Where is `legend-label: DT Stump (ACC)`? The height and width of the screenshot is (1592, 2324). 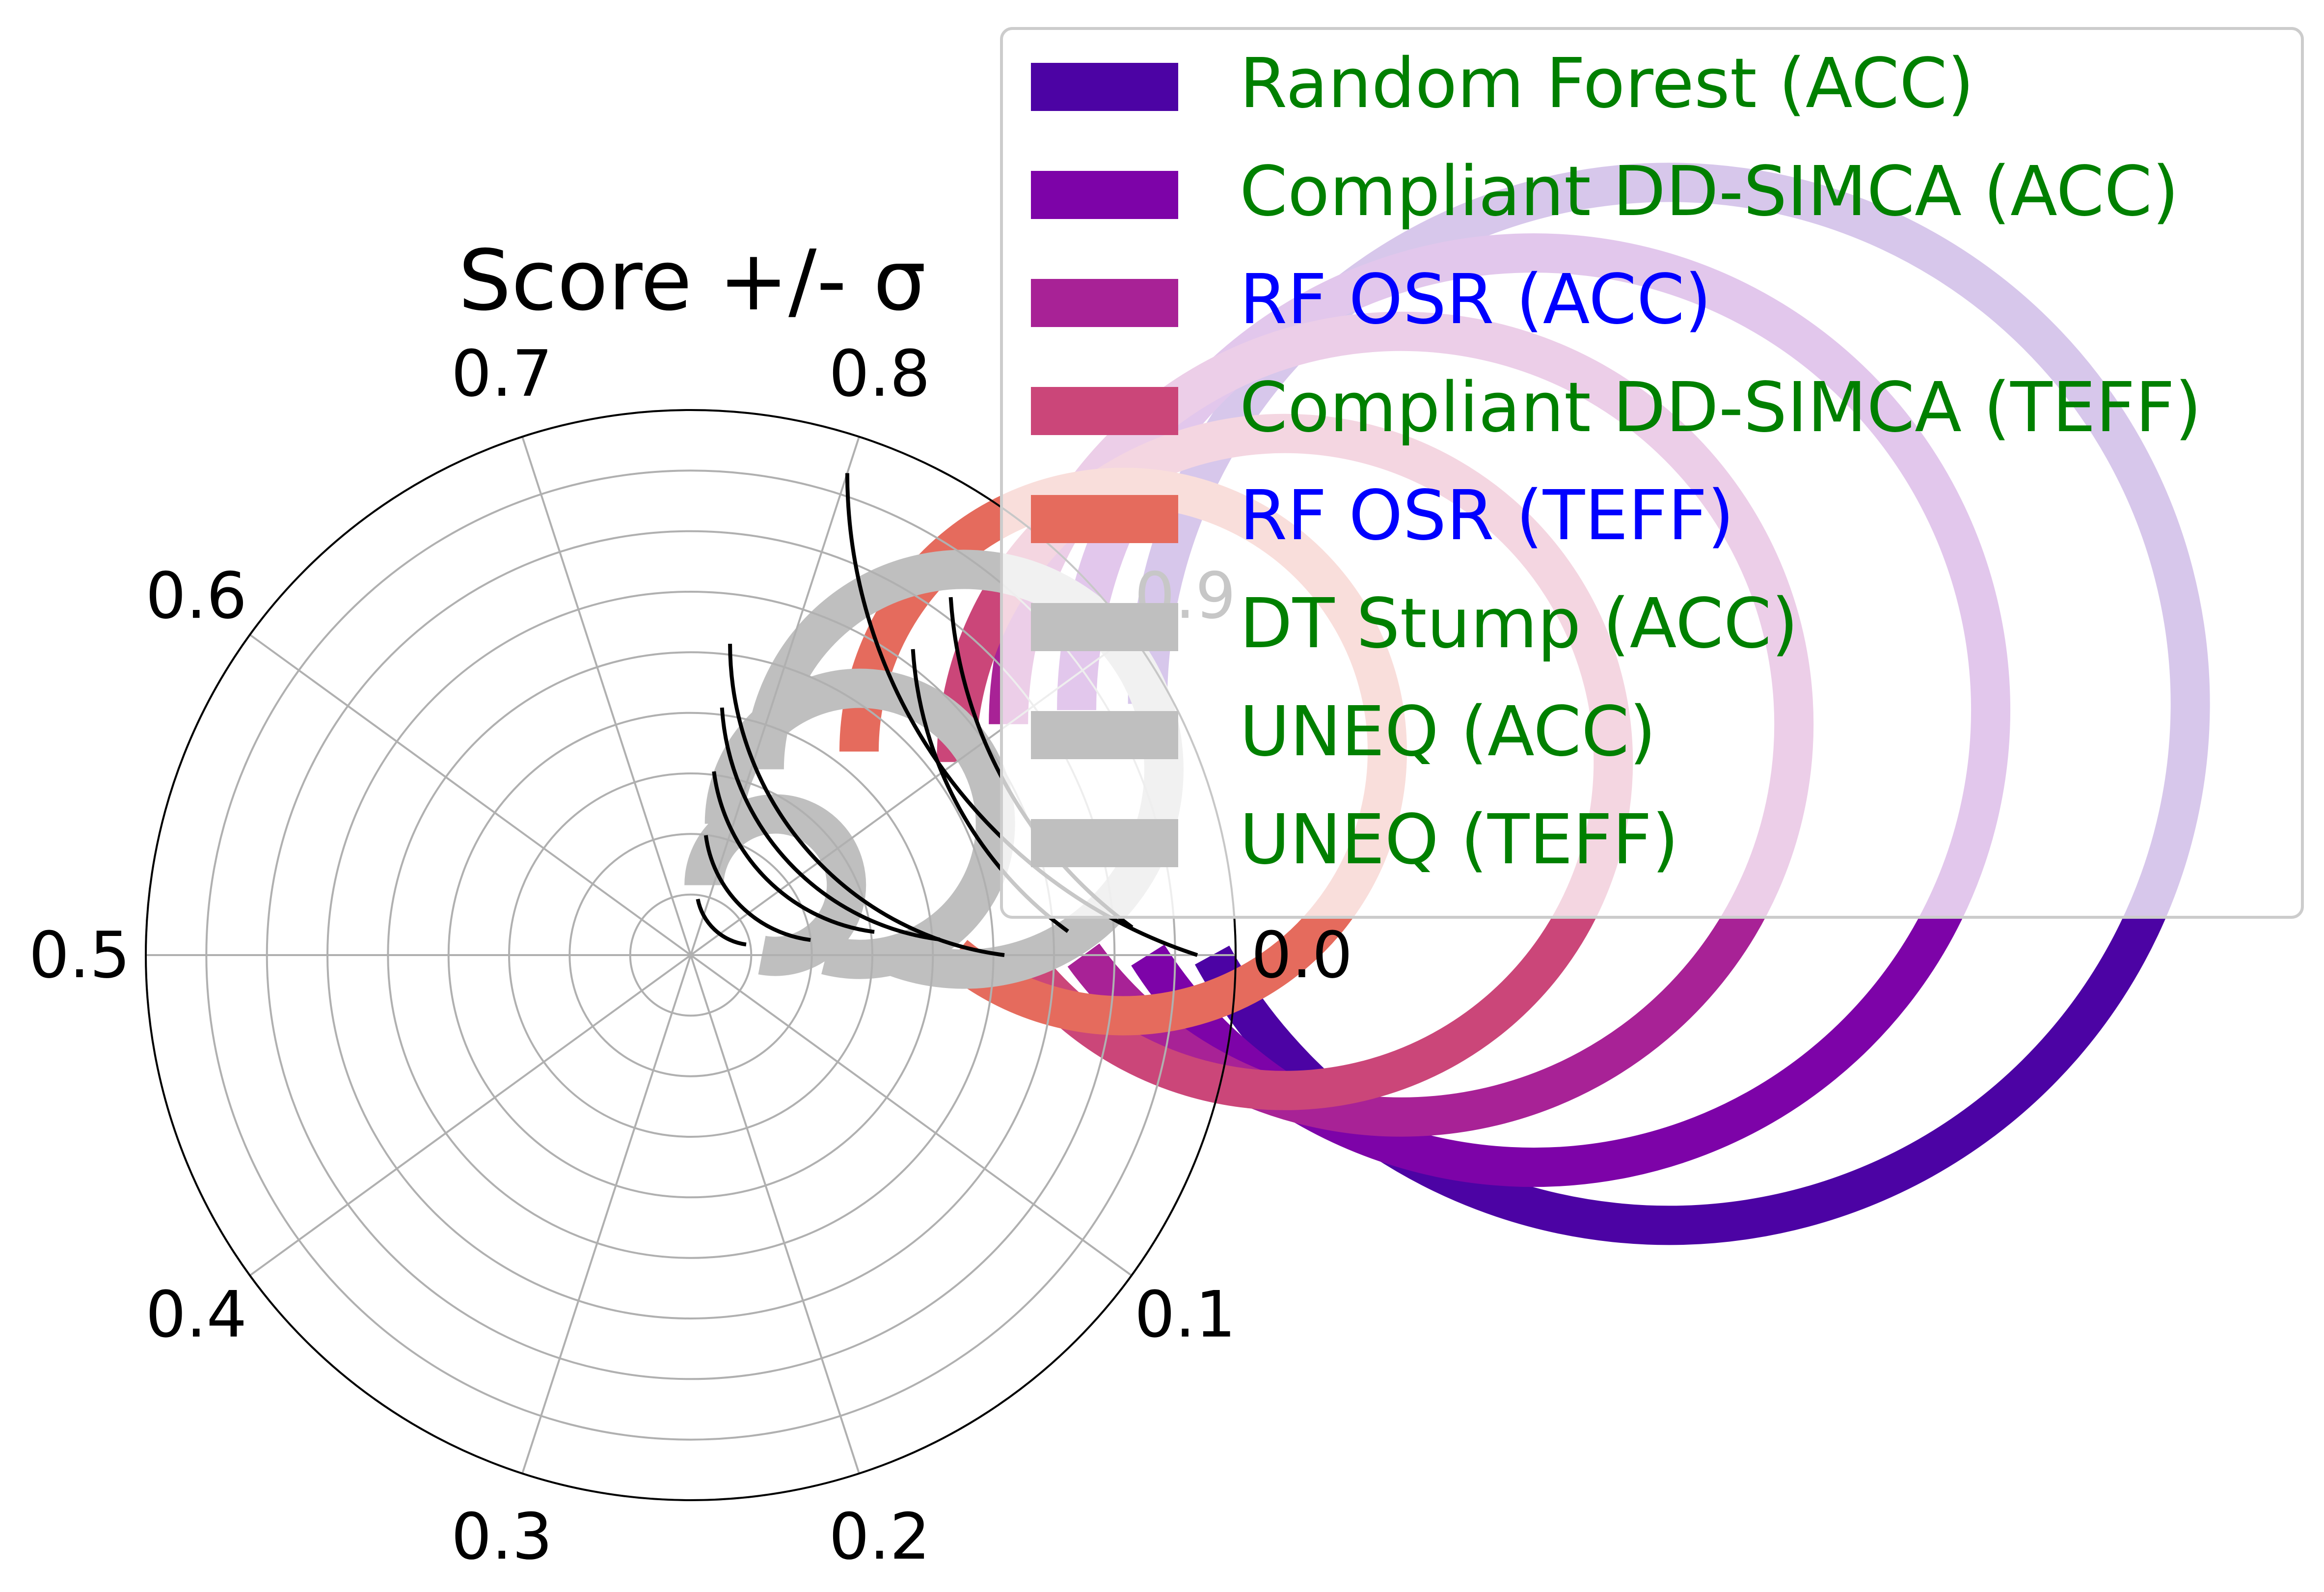
legend-label: DT Stump (ACC) is located at coordinates (1519, 624).